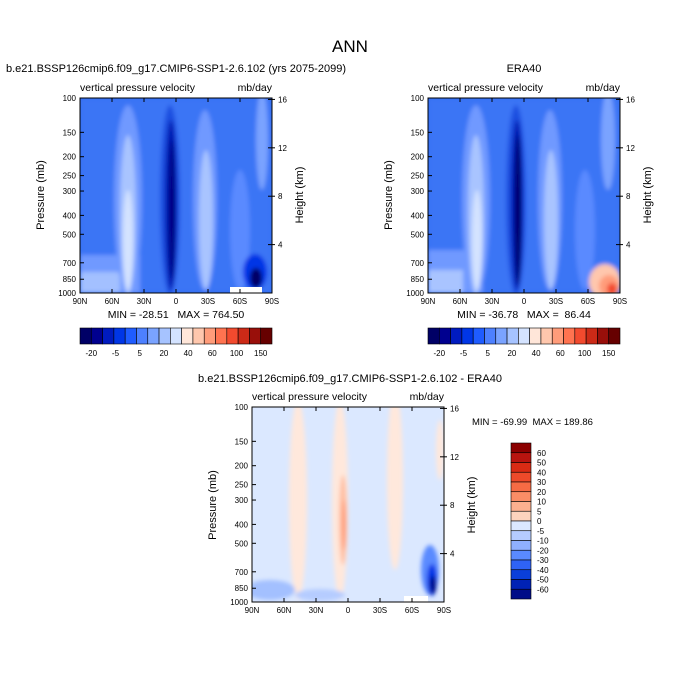 The image size is (700, 700). I want to click on panel-obs-title: ERA40, so click(524, 69).